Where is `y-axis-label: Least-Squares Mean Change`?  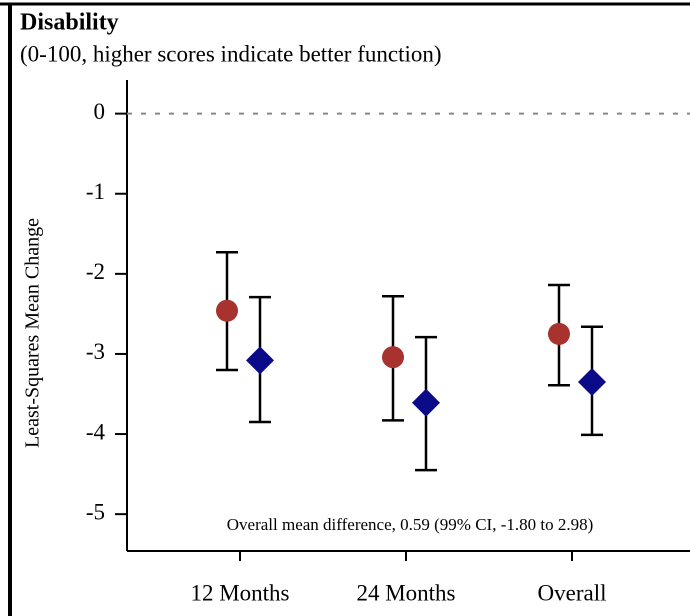 y-axis-label: Least-Squares Mean Change is located at coordinates (33, 333).